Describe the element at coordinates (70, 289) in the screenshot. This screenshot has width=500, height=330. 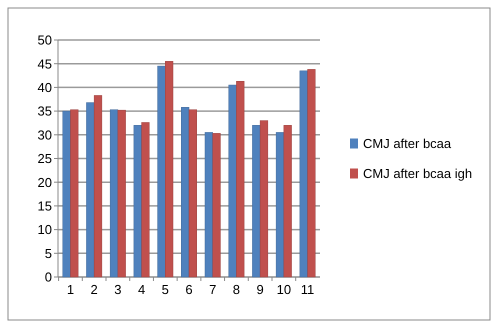
I see `x-tick-label: 1` at that location.